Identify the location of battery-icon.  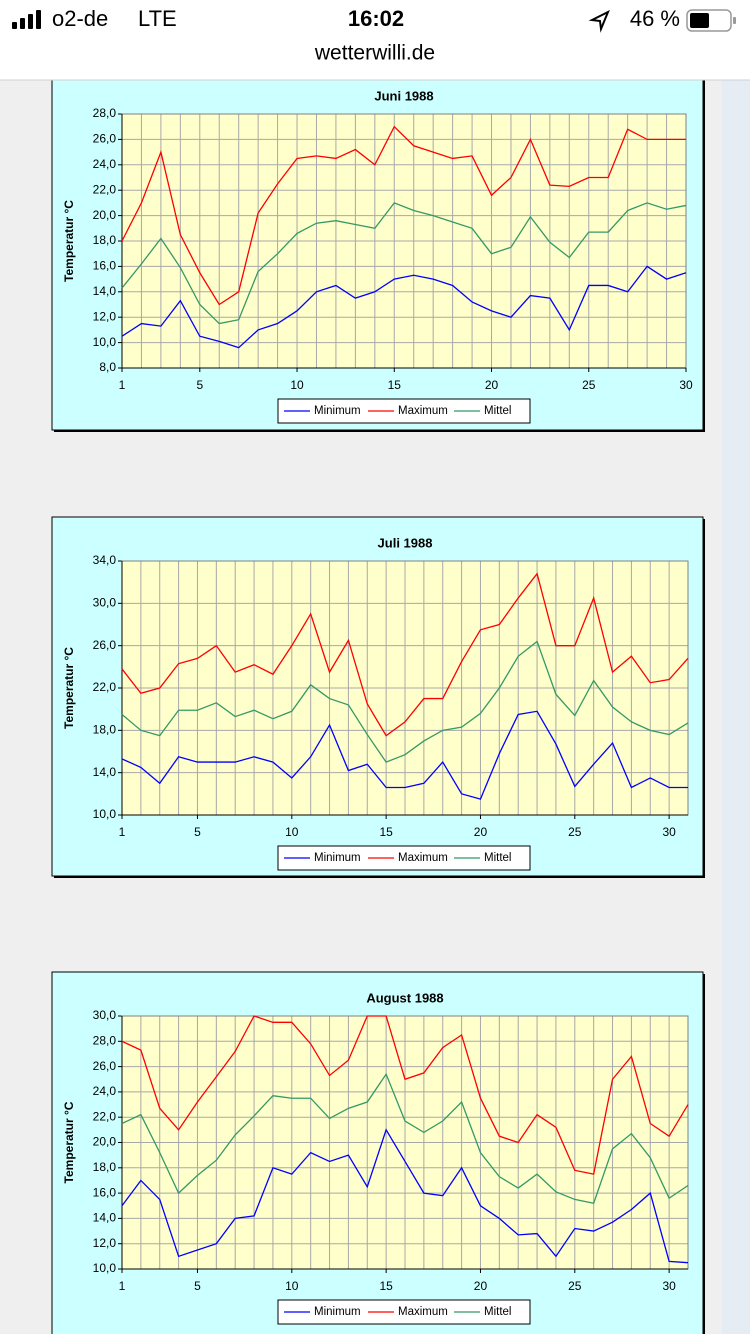
(711, 20).